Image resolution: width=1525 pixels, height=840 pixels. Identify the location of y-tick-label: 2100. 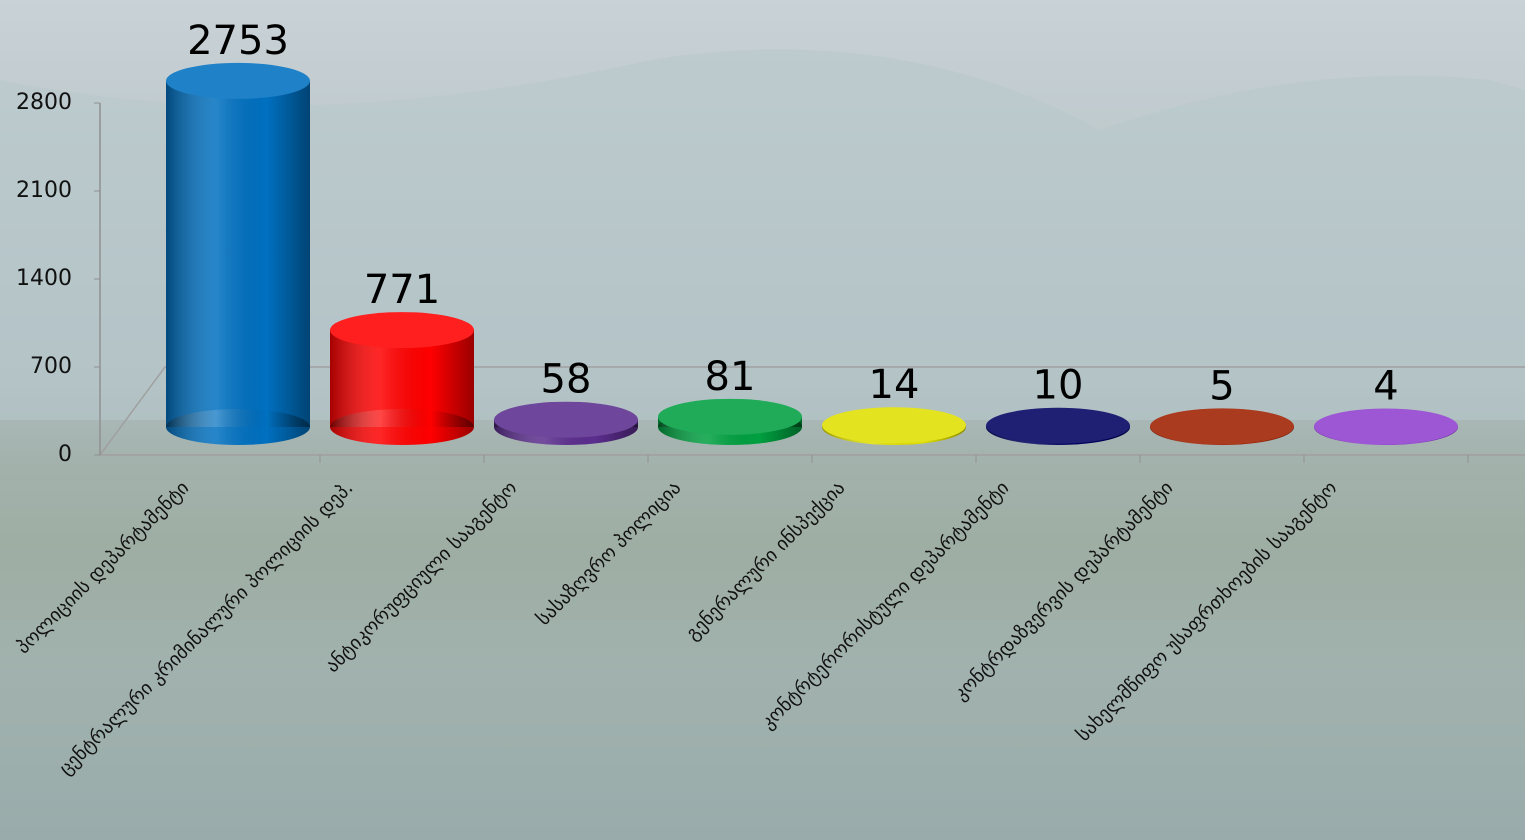
(44, 190).